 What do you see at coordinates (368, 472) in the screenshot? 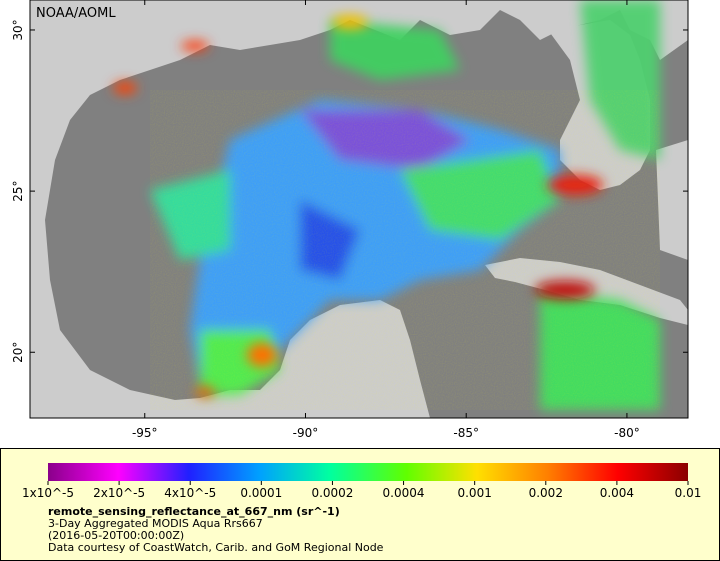
I see `colorbar` at bounding box center [368, 472].